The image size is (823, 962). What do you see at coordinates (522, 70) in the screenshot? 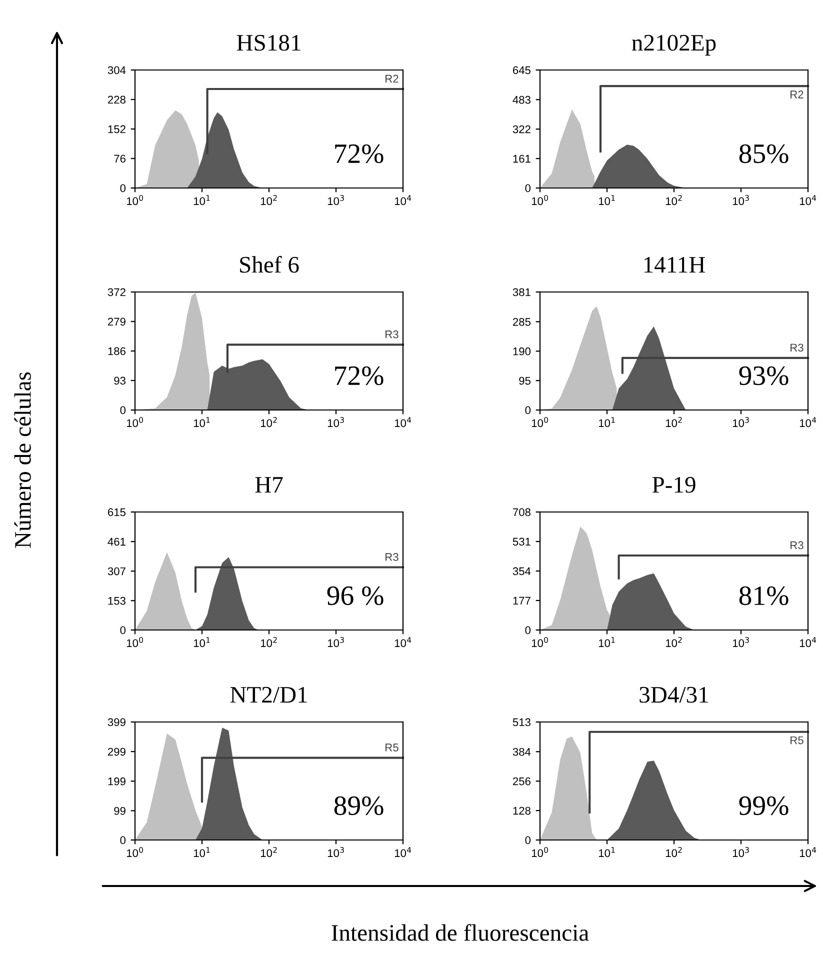
I see `y-tick-label: 645` at bounding box center [522, 70].